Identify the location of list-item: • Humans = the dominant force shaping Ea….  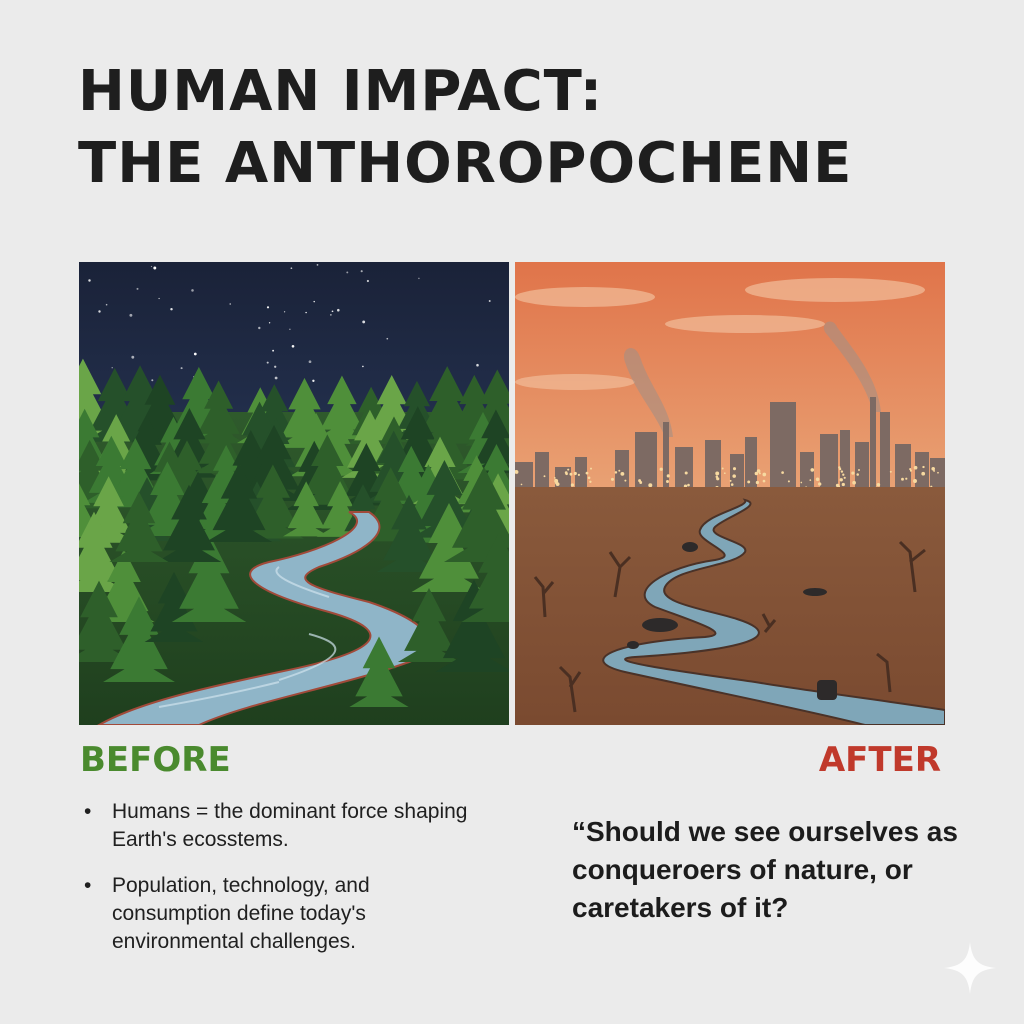
(282, 826).